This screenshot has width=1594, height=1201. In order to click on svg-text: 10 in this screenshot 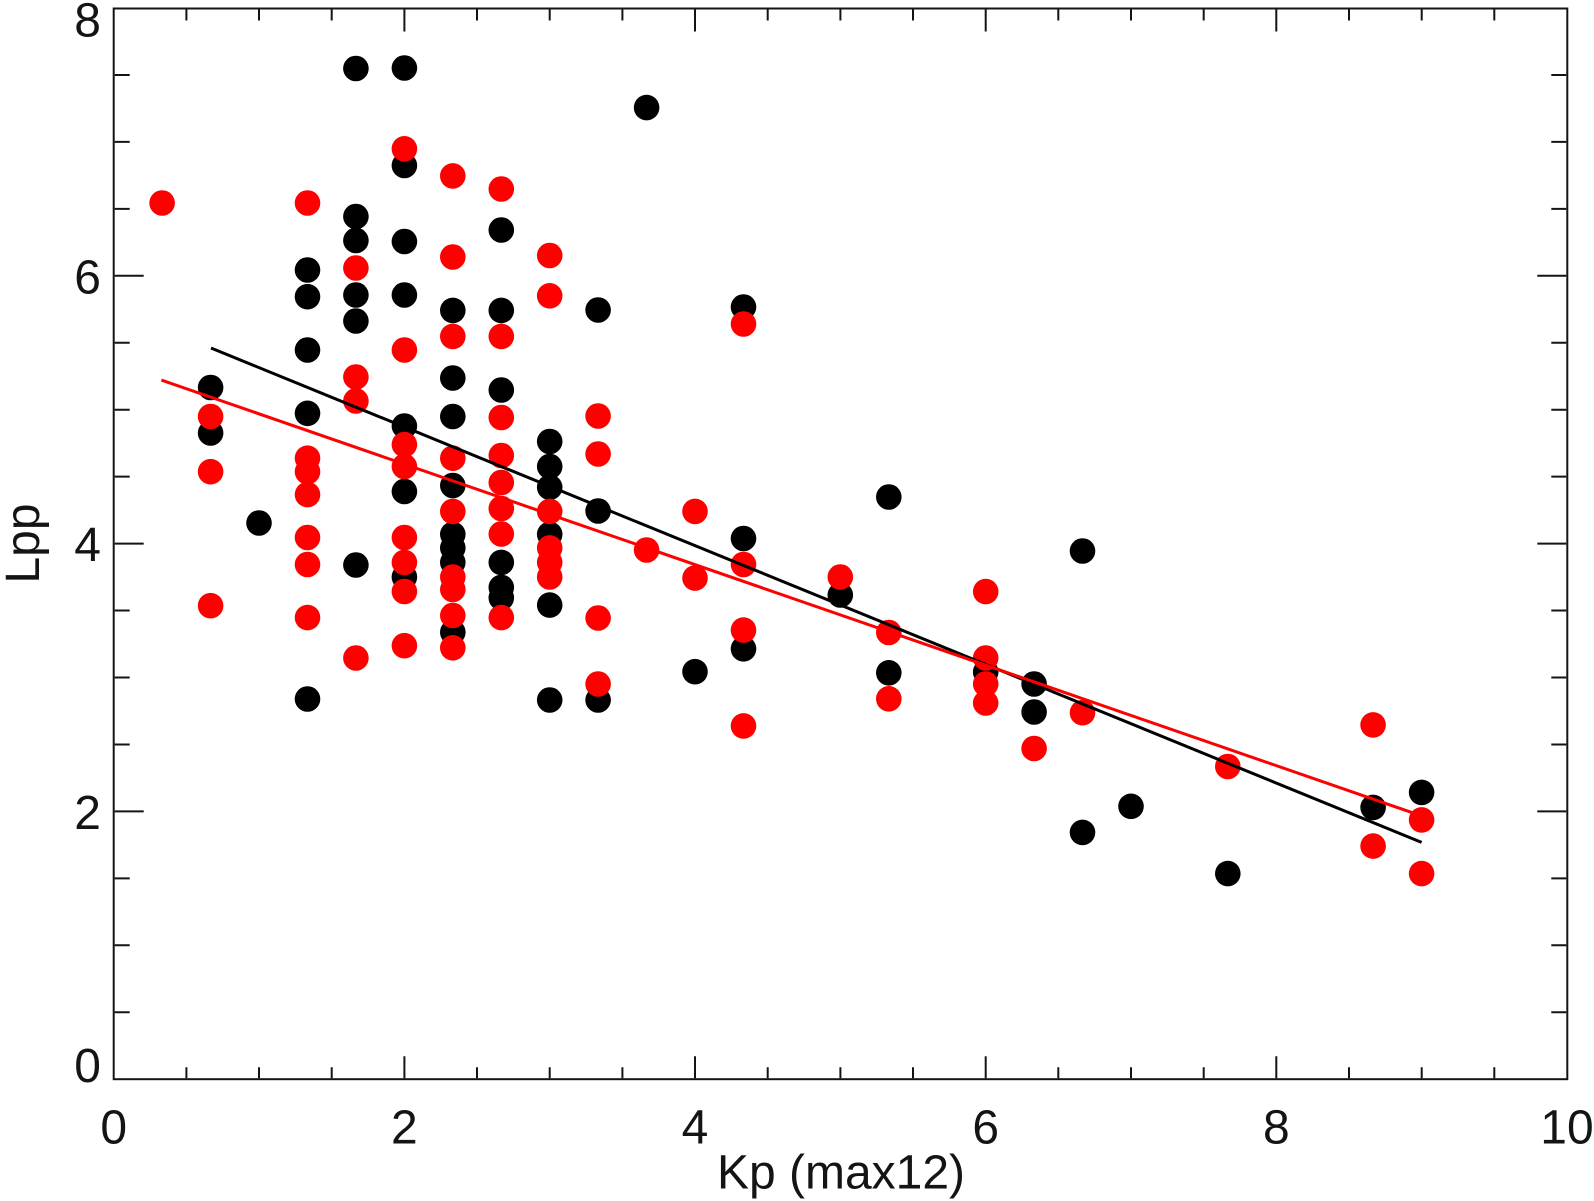, I will do `click(1566, 1128)`.